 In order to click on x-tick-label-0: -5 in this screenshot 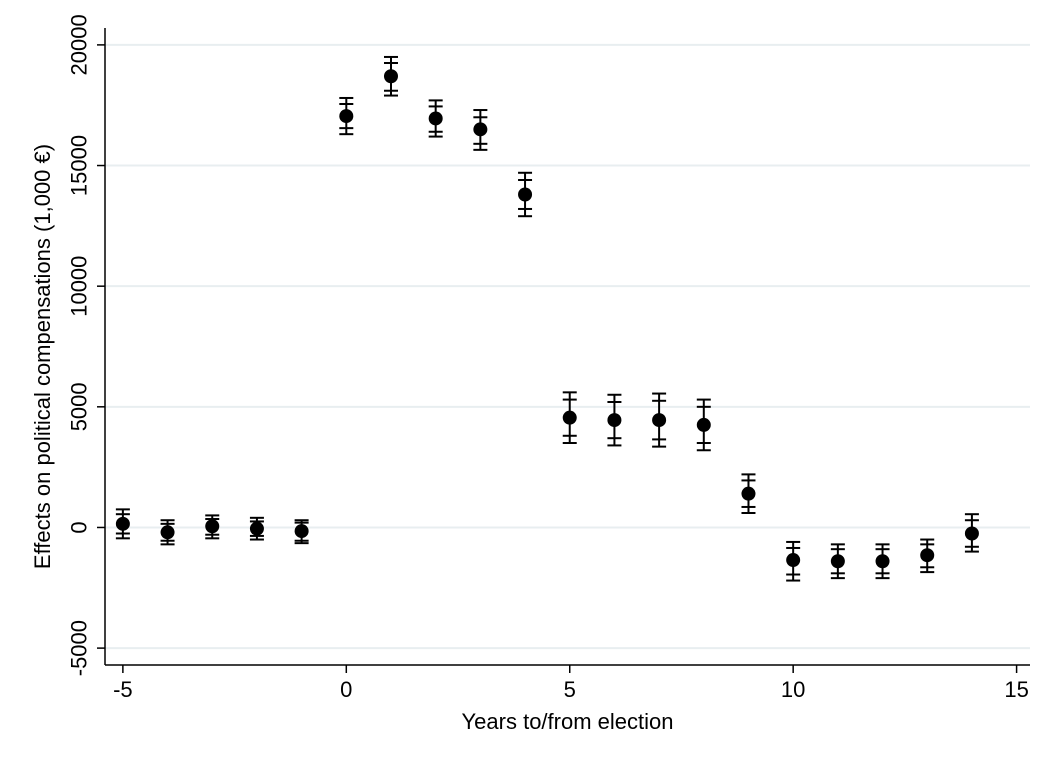, I will do `click(123, 689)`.